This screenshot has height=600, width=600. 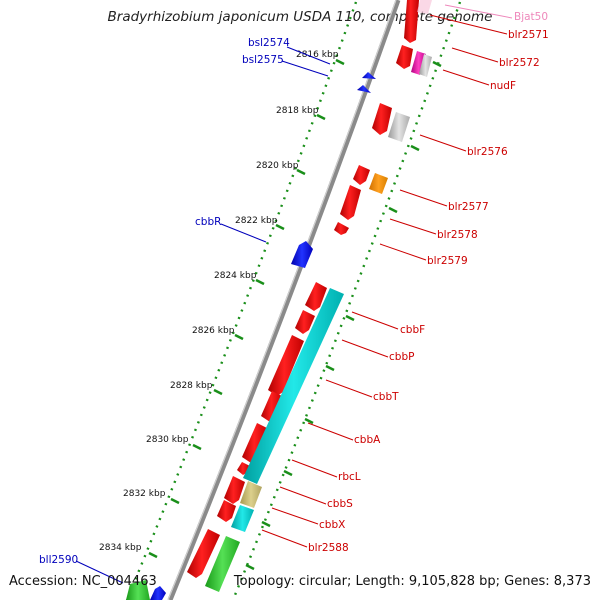 I want to click on kbp-label: 2826 kbp, so click(x=213, y=331).